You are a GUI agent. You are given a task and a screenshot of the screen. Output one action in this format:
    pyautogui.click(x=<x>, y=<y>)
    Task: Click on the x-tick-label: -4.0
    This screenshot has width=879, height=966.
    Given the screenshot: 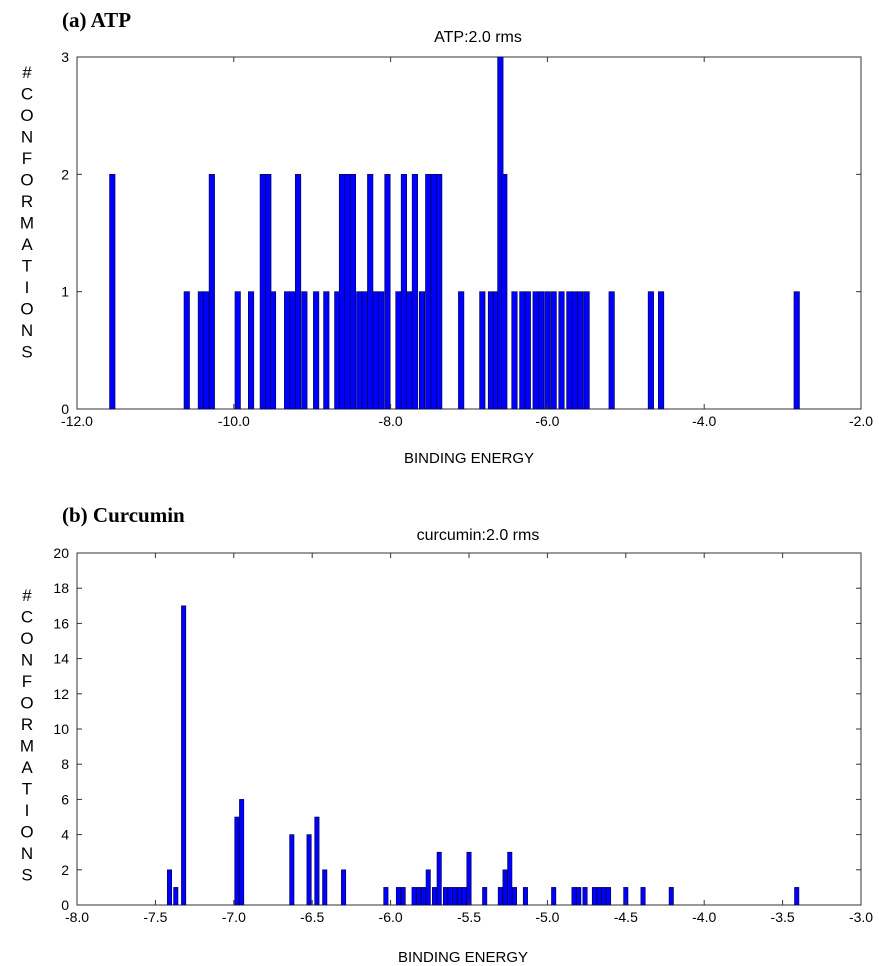 What is the action you would take?
    pyautogui.click(x=704, y=421)
    